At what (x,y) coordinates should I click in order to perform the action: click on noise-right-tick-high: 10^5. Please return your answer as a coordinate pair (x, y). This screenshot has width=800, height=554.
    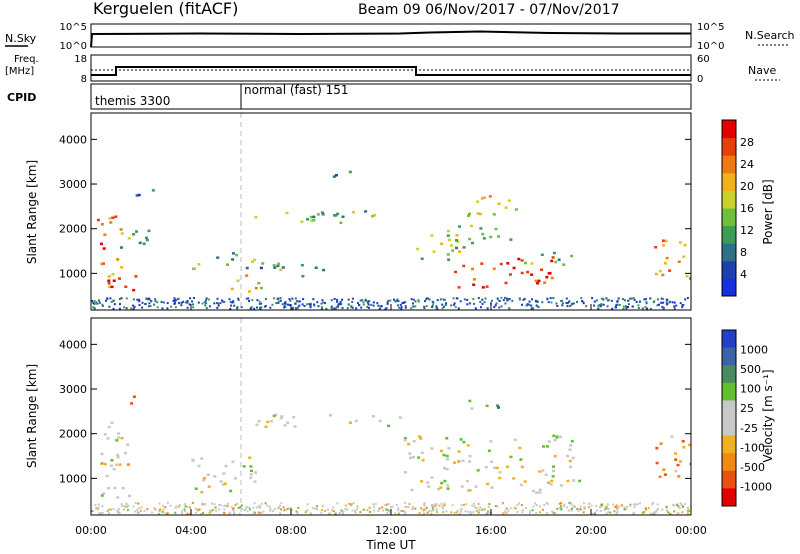
    Looking at the image, I should click on (710, 27).